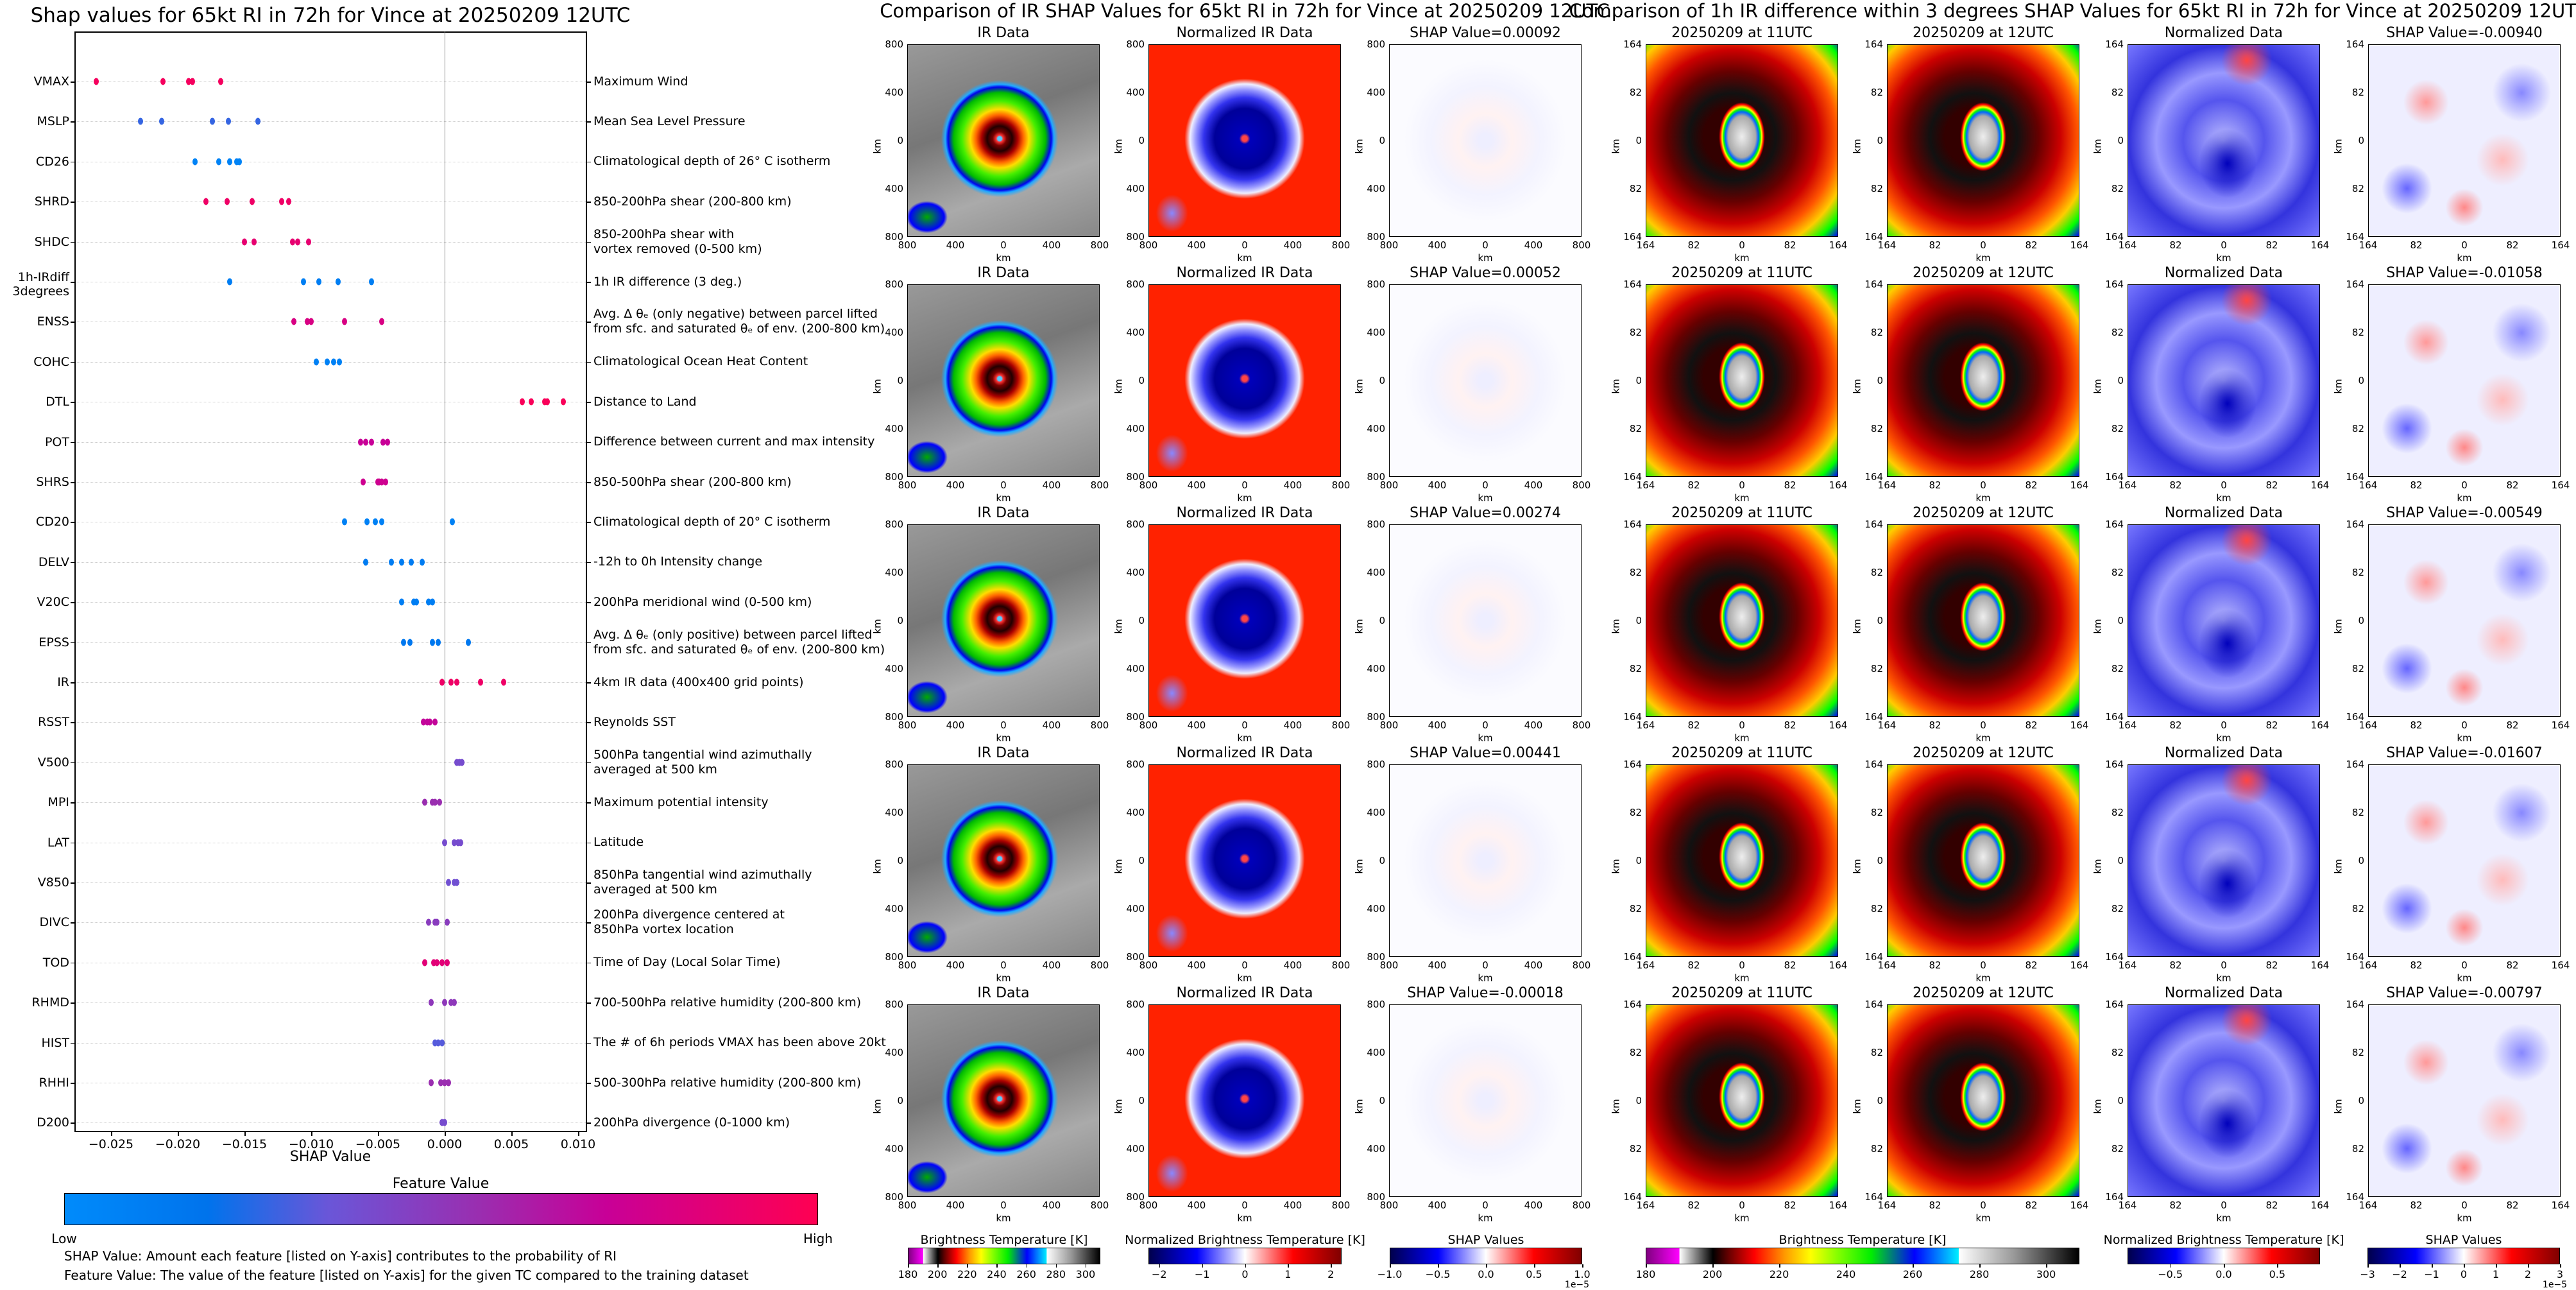  What do you see at coordinates (1742, 140) in the screenshot?
I see `ir-11utc-image` at bounding box center [1742, 140].